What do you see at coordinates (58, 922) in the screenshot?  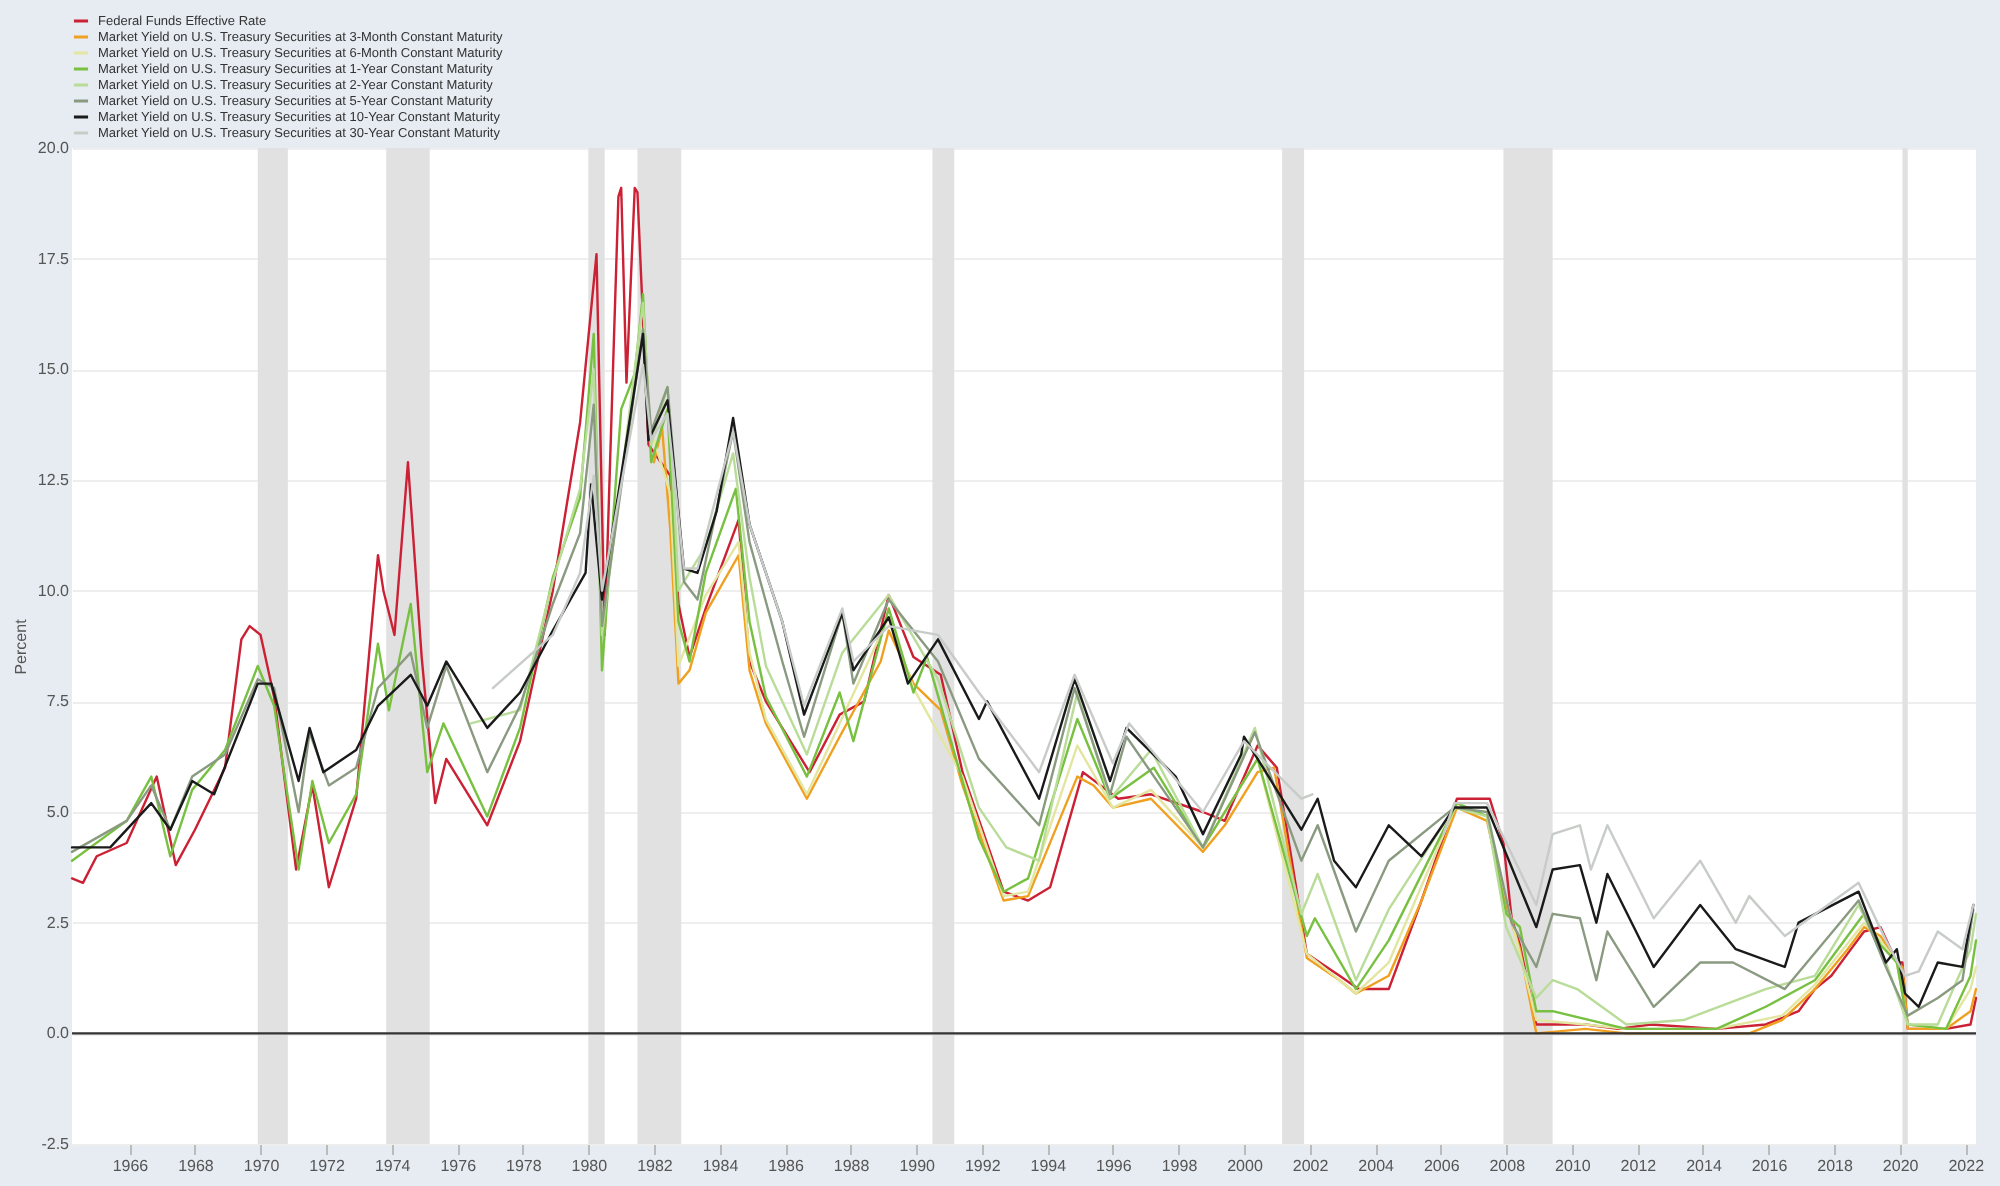 I see `y-tick-label: 2.5` at bounding box center [58, 922].